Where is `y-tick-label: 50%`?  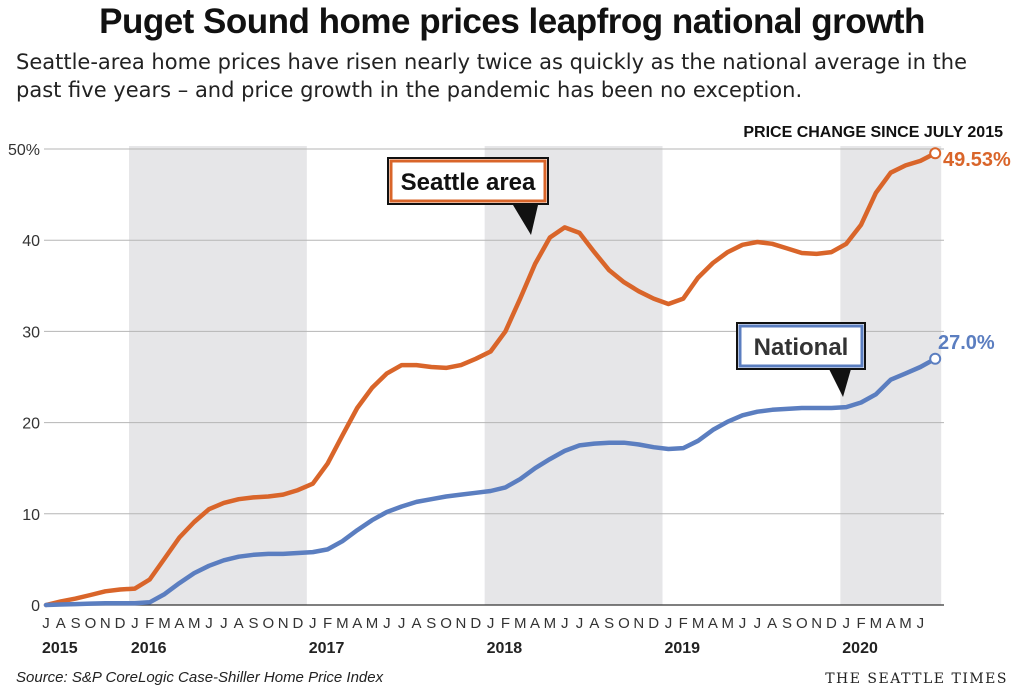
y-tick-label: 50% is located at coordinates (24, 150).